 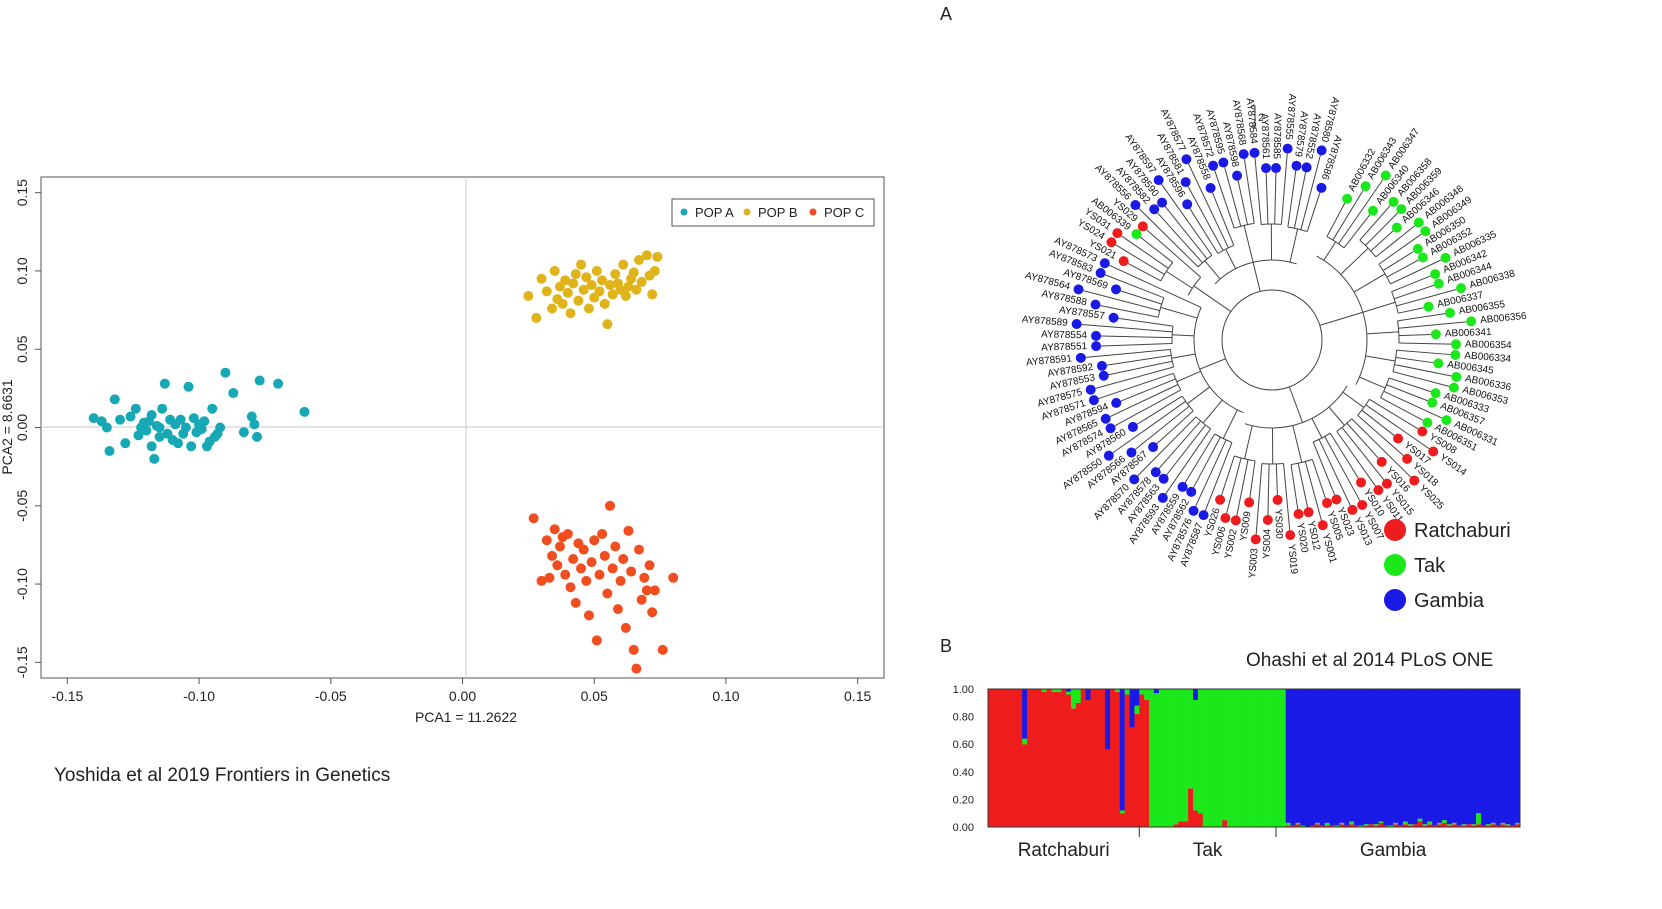 I want to click on pca-x-tick-label: -0.10, so click(x=199, y=696).